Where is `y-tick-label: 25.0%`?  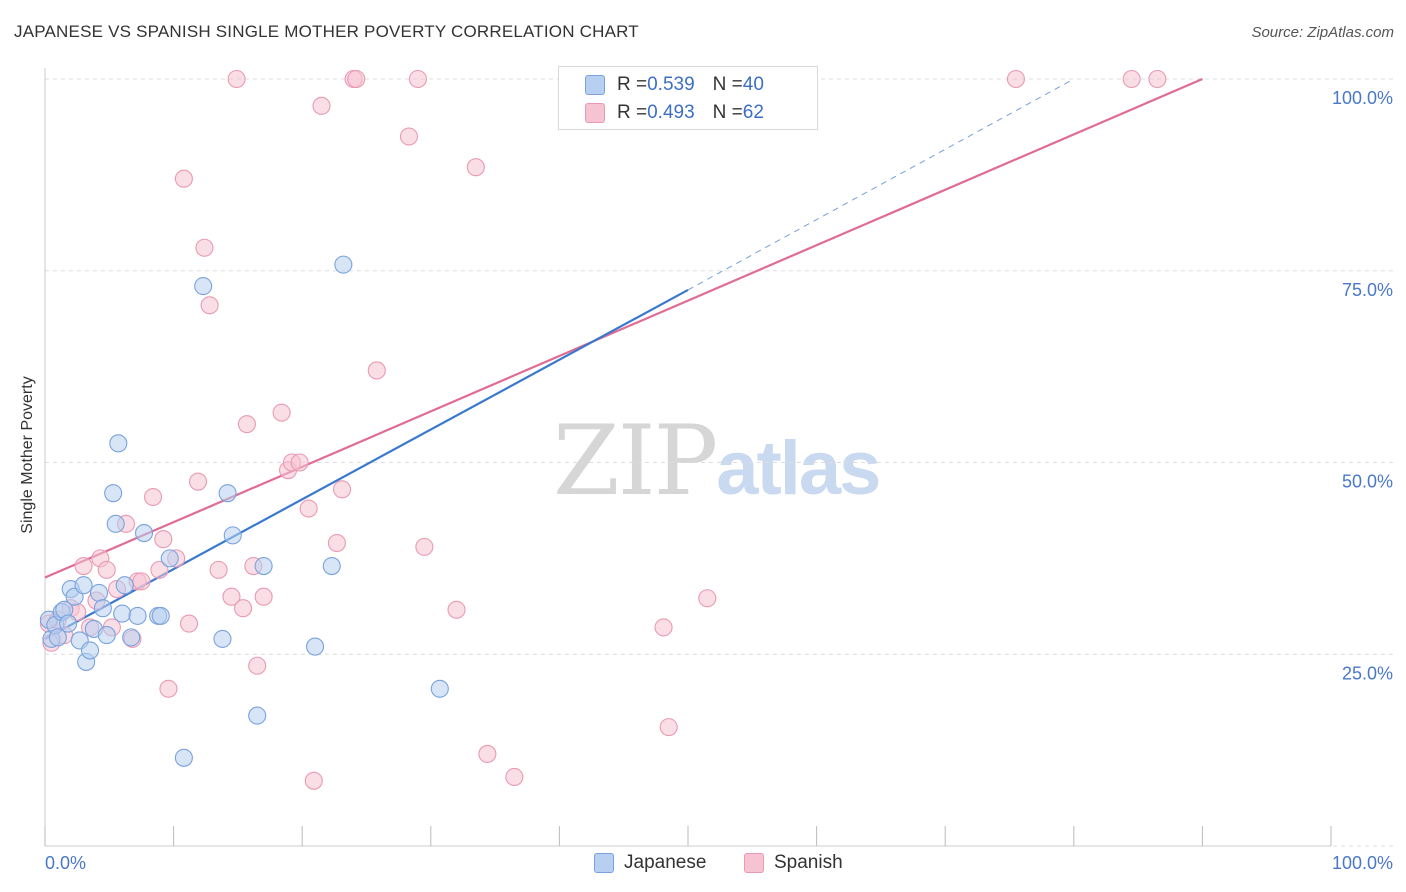 y-tick-label: 25.0% is located at coordinates (1367, 673).